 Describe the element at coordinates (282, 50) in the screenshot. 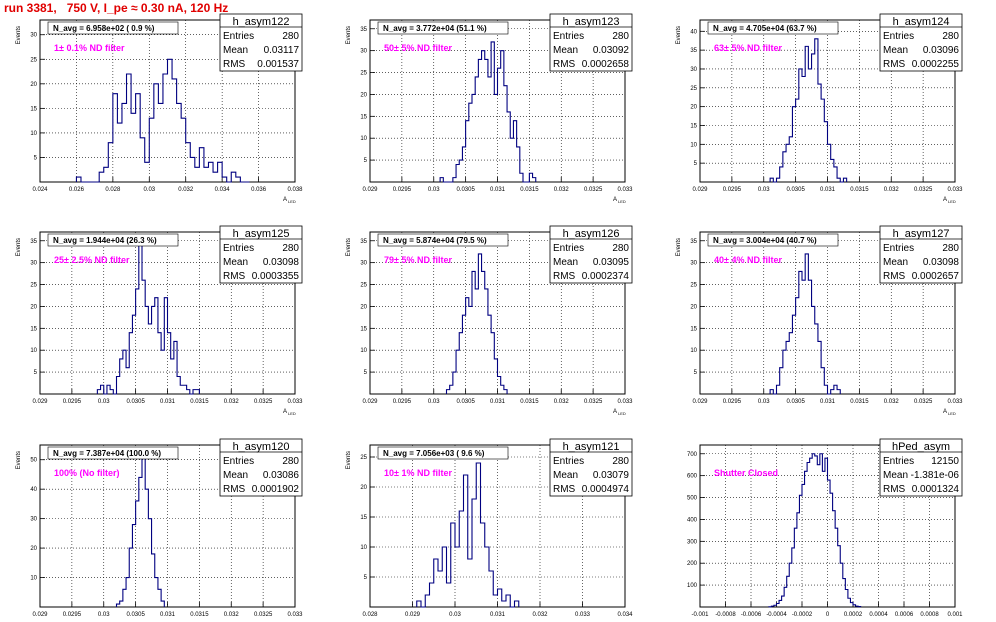

I see `stats-value: 0.03117` at that location.